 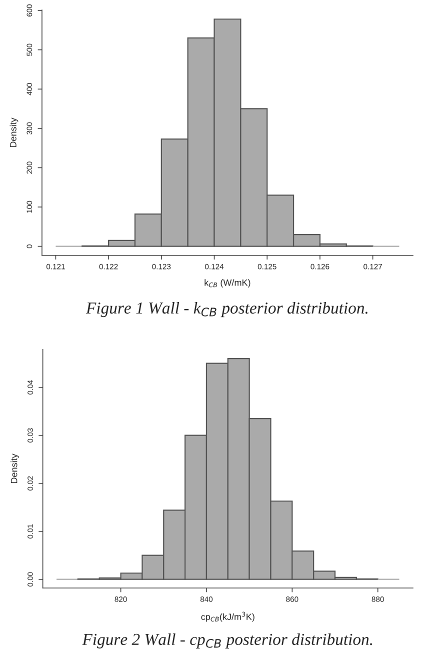 I want to click on x-axis-title: cp$_{CB}$(kJ/m$^{3}$K), so click(x=227, y=617).